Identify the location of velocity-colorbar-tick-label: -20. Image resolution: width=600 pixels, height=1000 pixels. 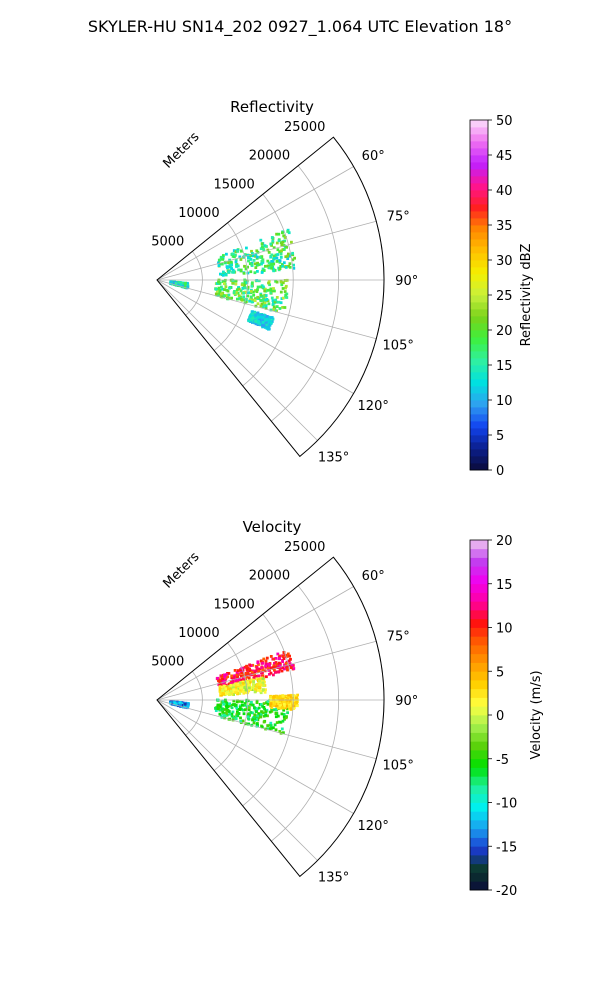
(506, 891).